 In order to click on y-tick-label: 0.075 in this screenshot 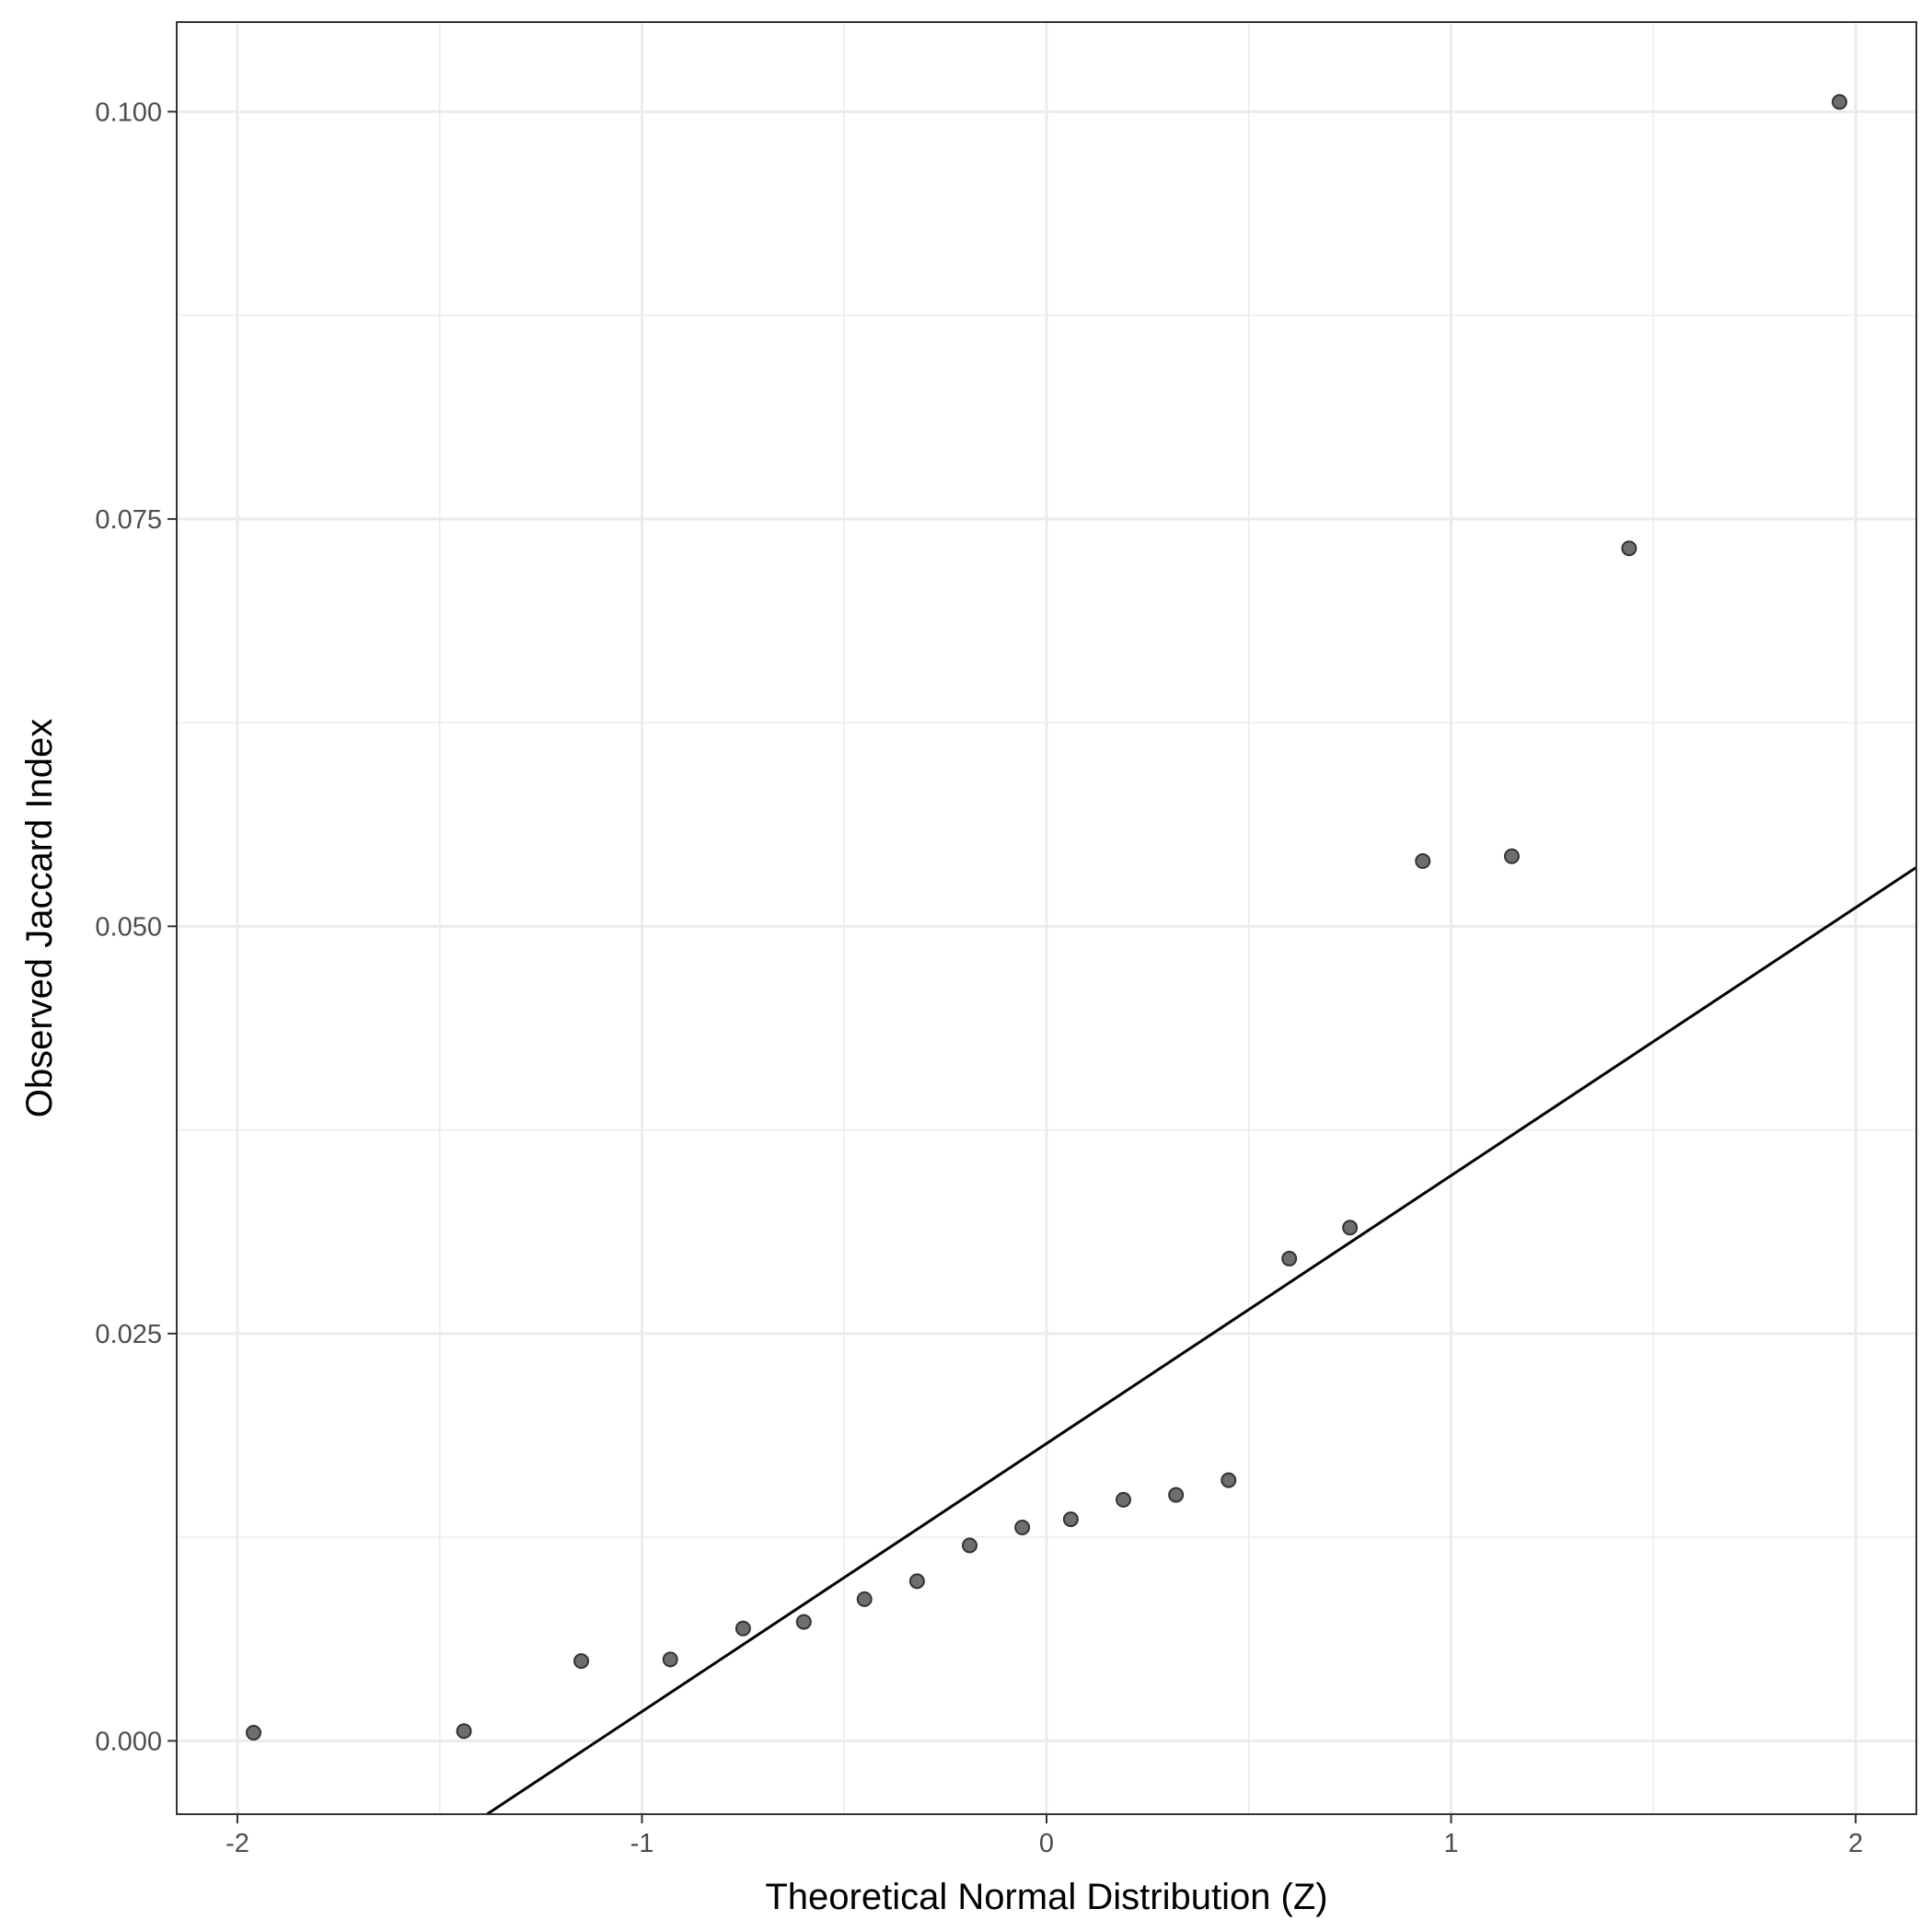, I will do `click(129, 520)`.